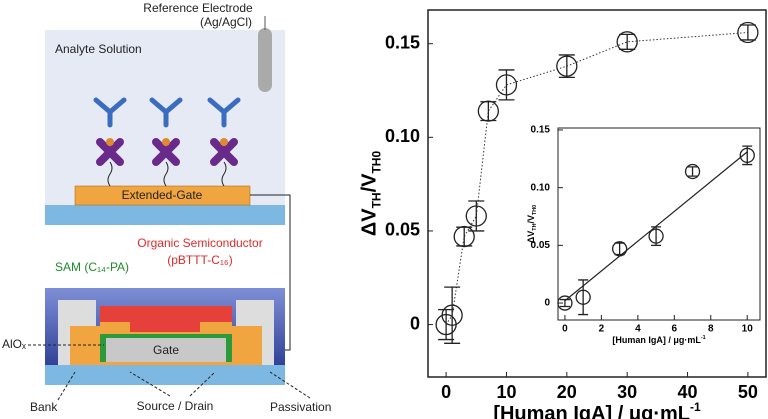  Describe the element at coordinates (300, 407) in the screenshot. I see `label: Passivation` at that location.